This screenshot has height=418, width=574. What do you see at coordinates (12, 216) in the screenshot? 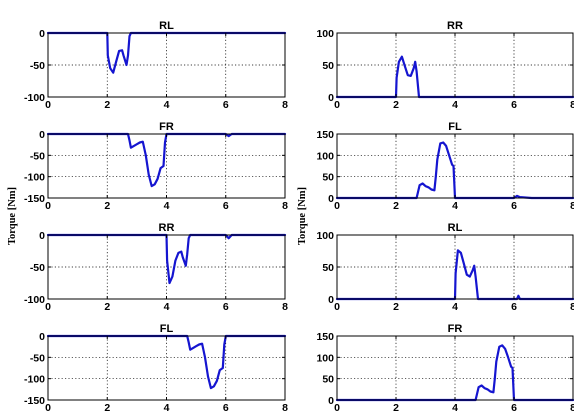
I see `y-axis-label-left: Torque [Nm]` at bounding box center [12, 216].